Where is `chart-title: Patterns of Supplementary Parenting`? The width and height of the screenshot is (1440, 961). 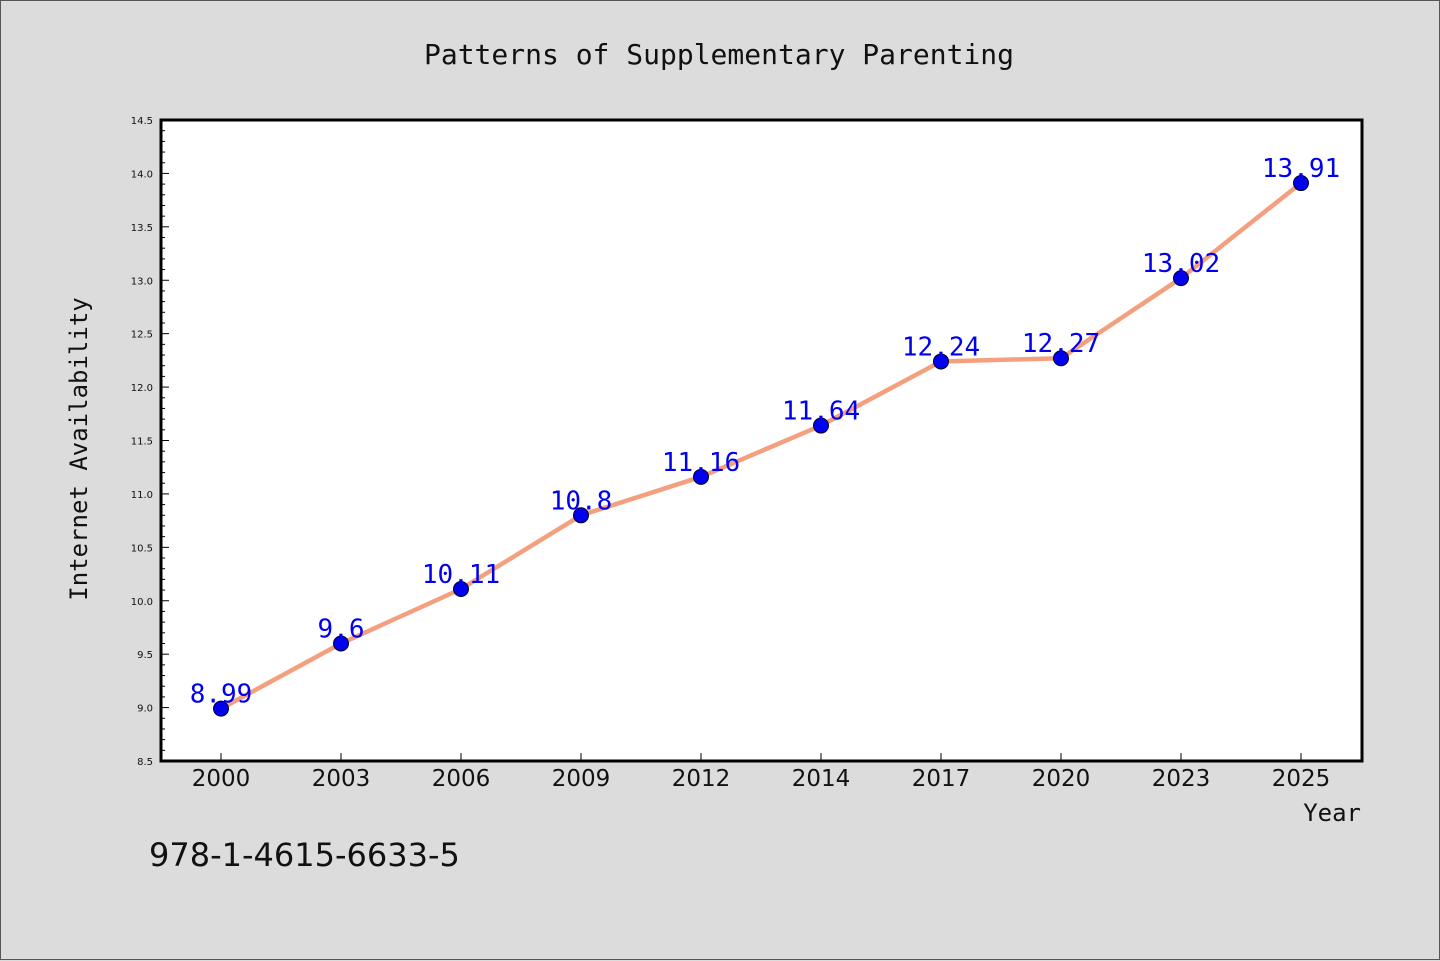 chart-title: Patterns of Supplementary Parenting is located at coordinates (719, 54).